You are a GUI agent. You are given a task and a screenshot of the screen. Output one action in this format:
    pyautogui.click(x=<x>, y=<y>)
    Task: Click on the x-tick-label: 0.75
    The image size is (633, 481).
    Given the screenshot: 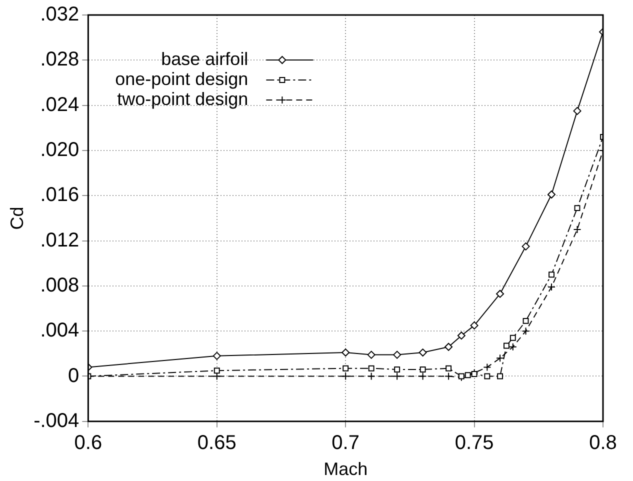 What is the action you would take?
    pyautogui.click(x=474, y=443)
    